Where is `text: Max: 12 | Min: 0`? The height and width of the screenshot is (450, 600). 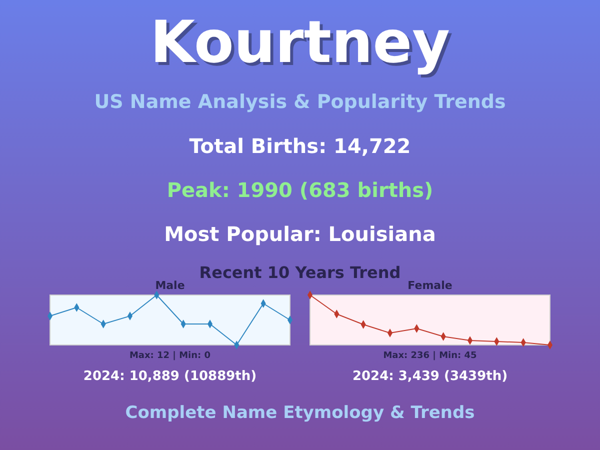
text: Max: 12 | Min: 0 is located at coordinates (170, 356).